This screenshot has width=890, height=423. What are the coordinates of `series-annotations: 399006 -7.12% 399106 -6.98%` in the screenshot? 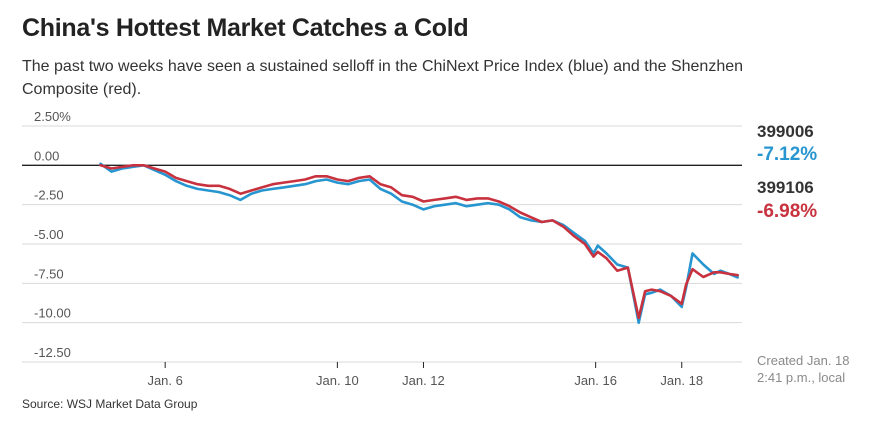 It's located at (787, 172).